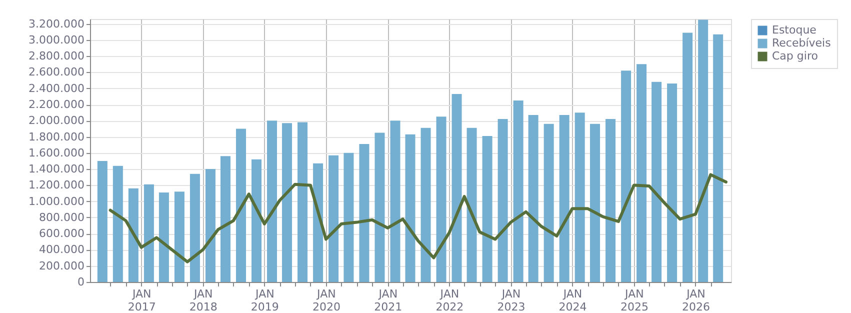  I want to click on x-tick-label: JAN 2017, so click(142, 300).